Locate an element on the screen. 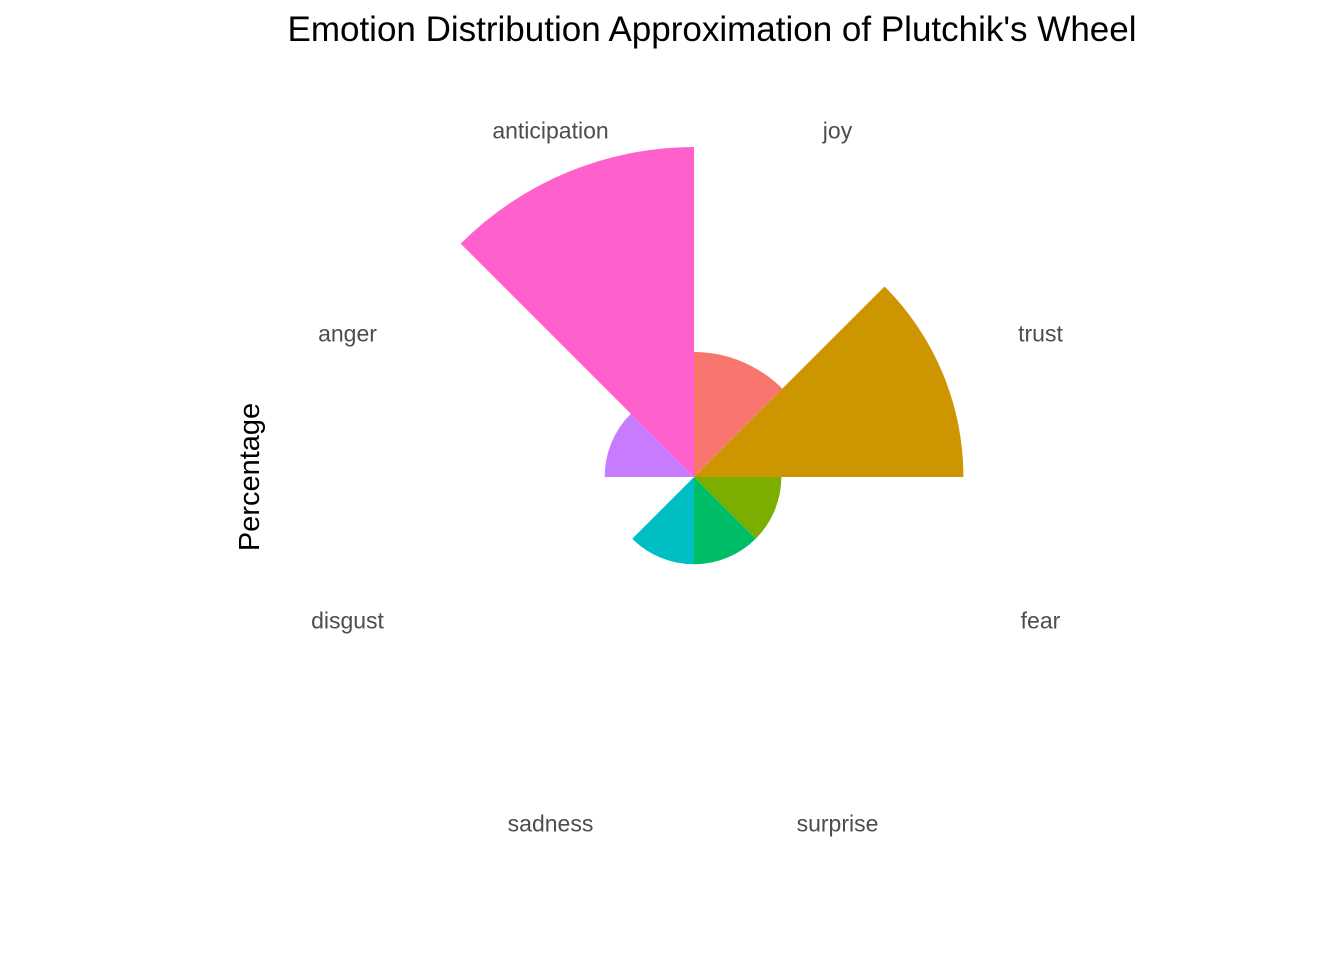 This screenshot has width=1344, height=960. y-axis-label: Percentage is located at coordinates (250, 477).